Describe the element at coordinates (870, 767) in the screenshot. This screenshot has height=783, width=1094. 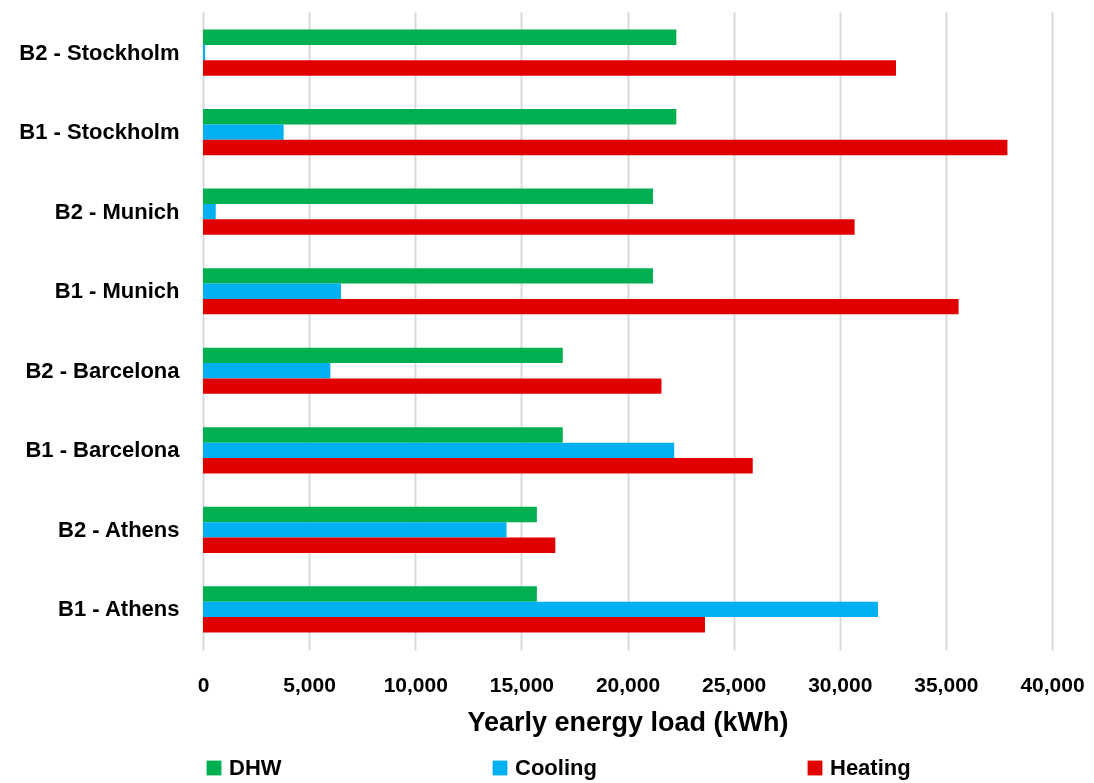
I see `legend-label: Heating` at that location.